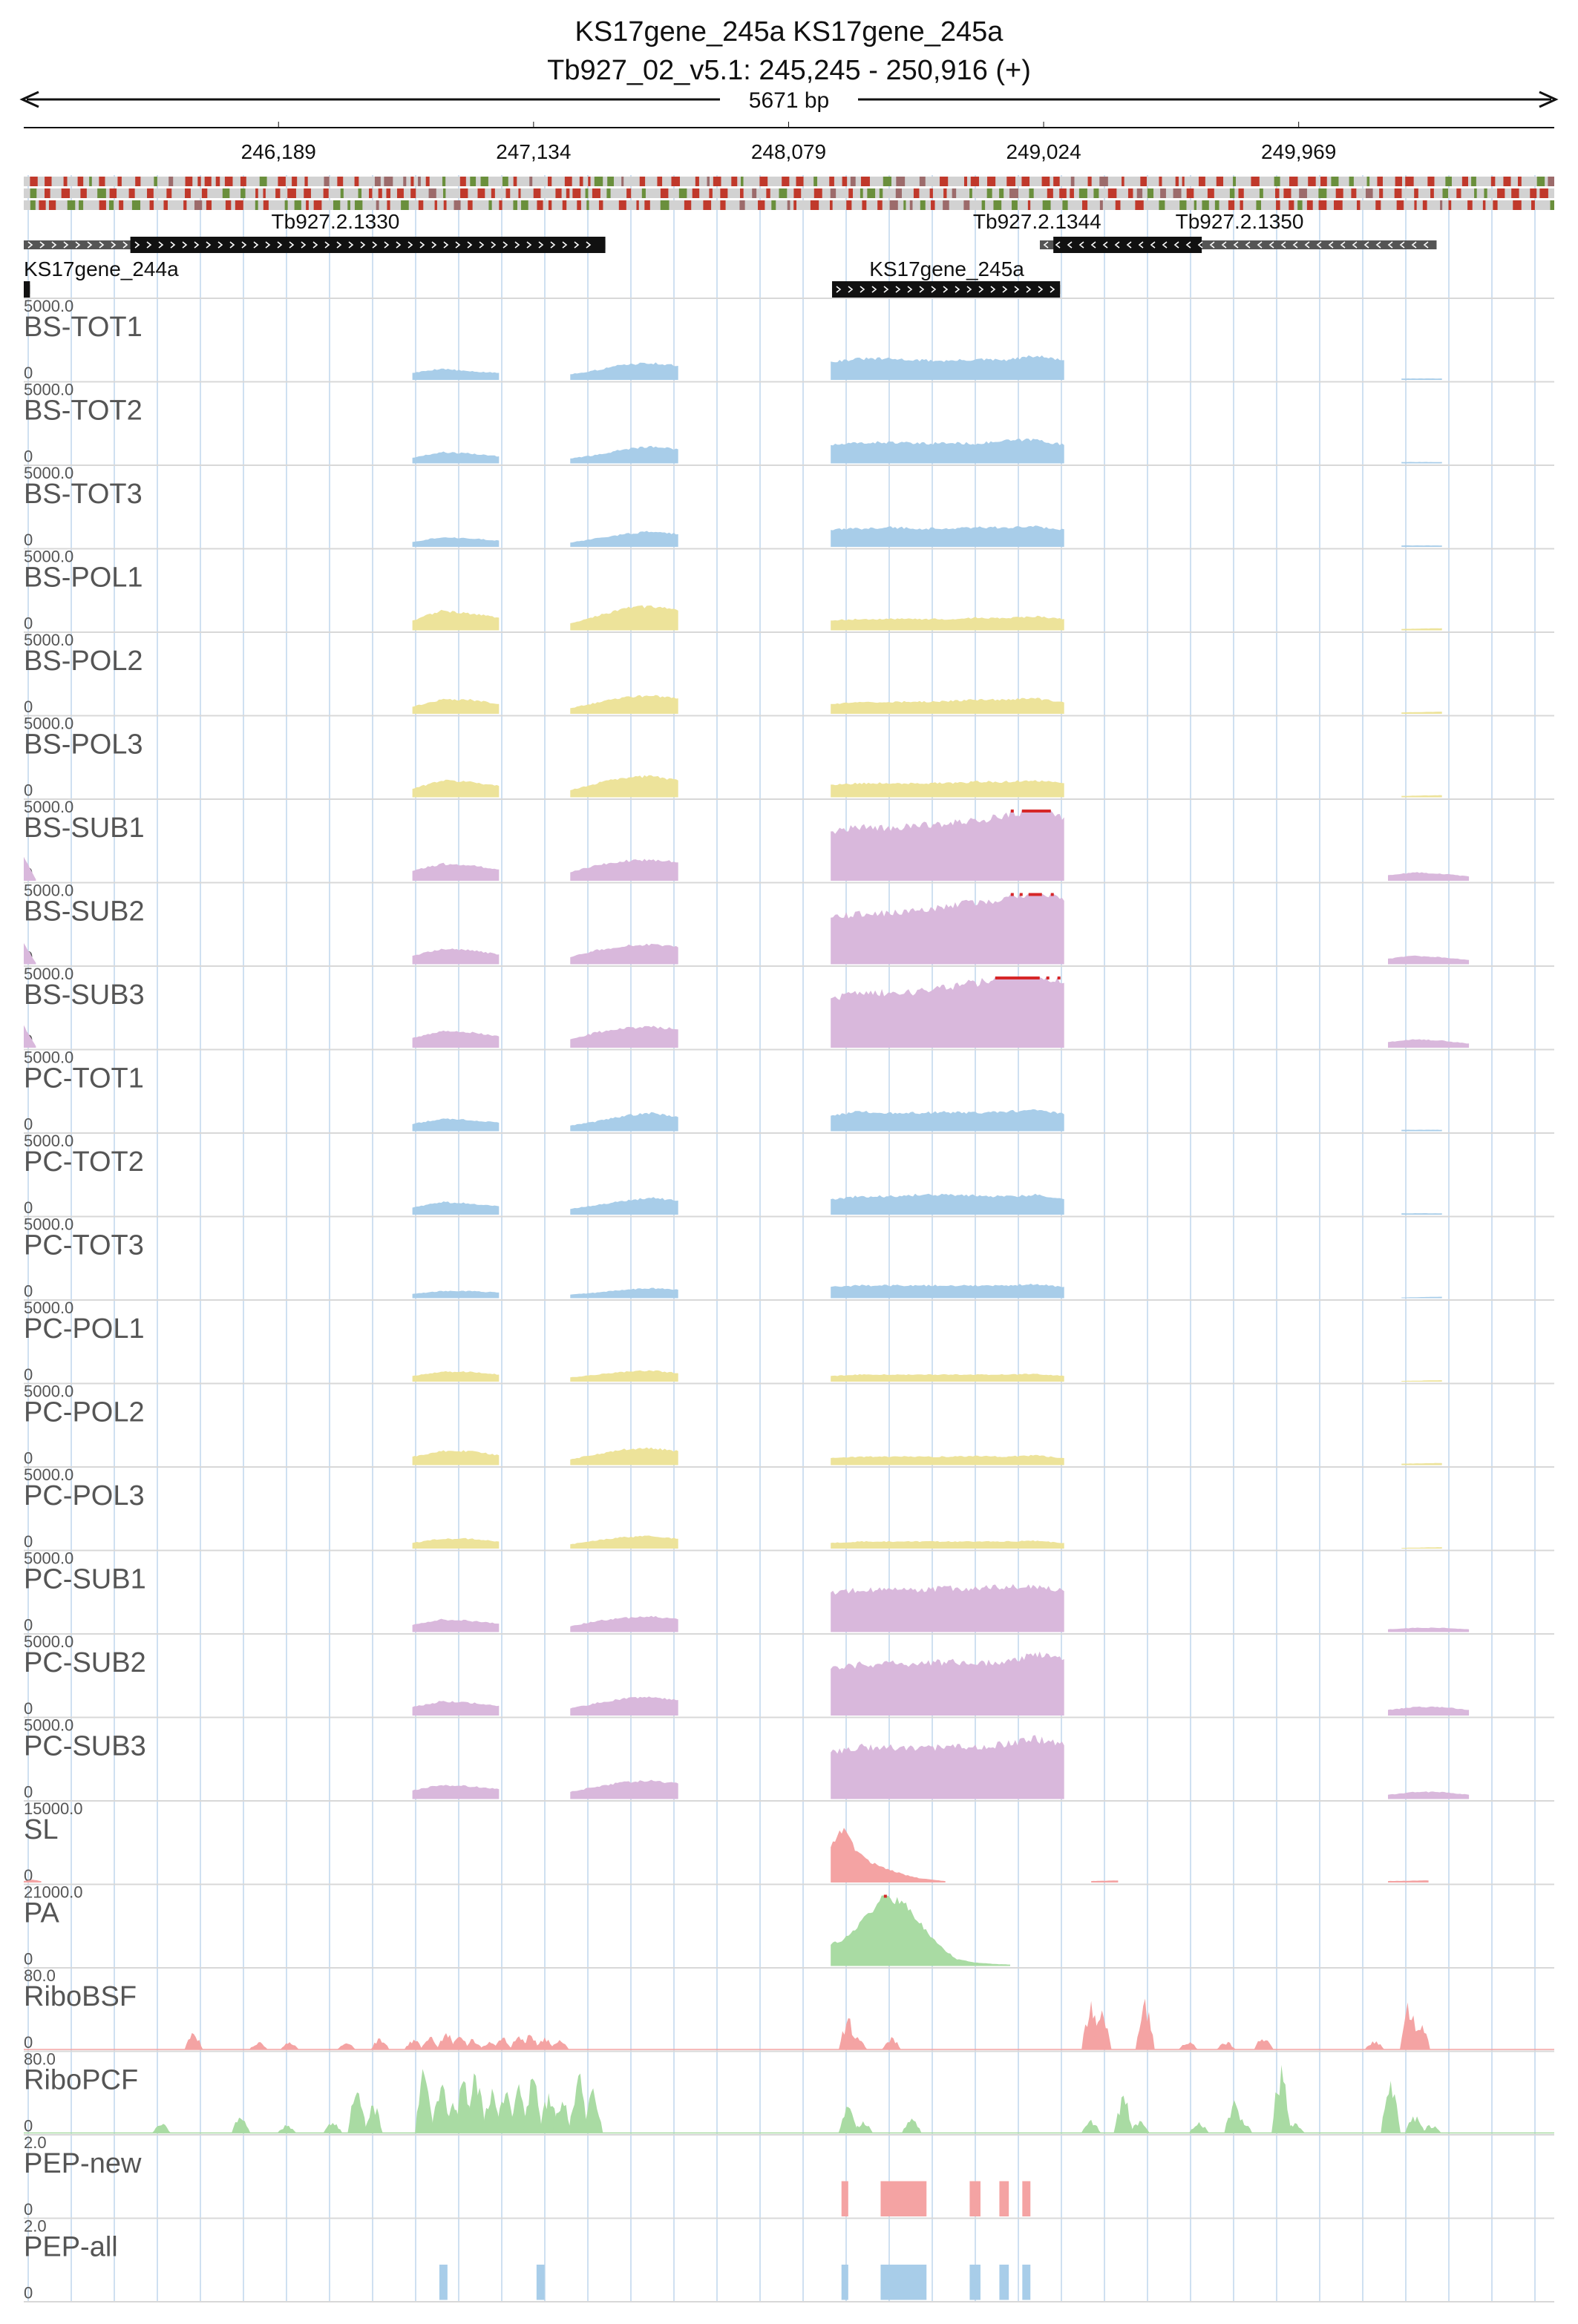 Image resolution: width=1578 pixels, height=2324 pixels. I want to click on track-name: PC-TOT2, so click(84, 1162).